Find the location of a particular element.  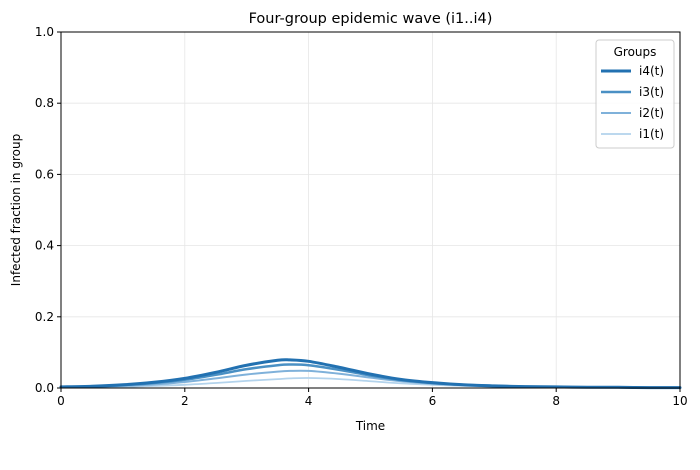

legend-label-i2t: i2(t) is located at coordinates (651, 113).